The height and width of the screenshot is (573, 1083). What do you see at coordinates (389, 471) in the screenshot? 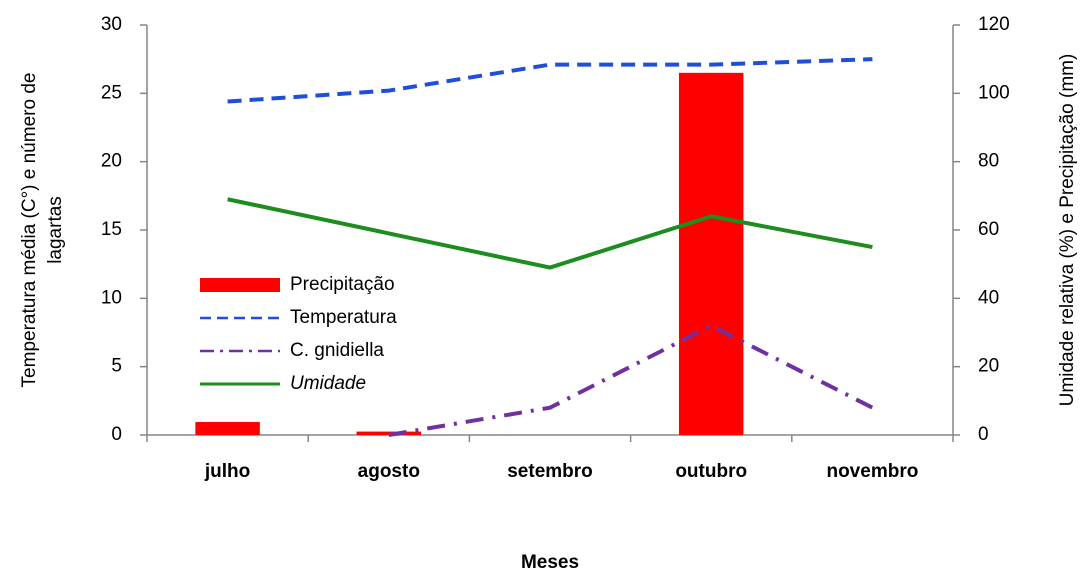
I see `x-tick-label: agosto` at bounding box center [389, 471].